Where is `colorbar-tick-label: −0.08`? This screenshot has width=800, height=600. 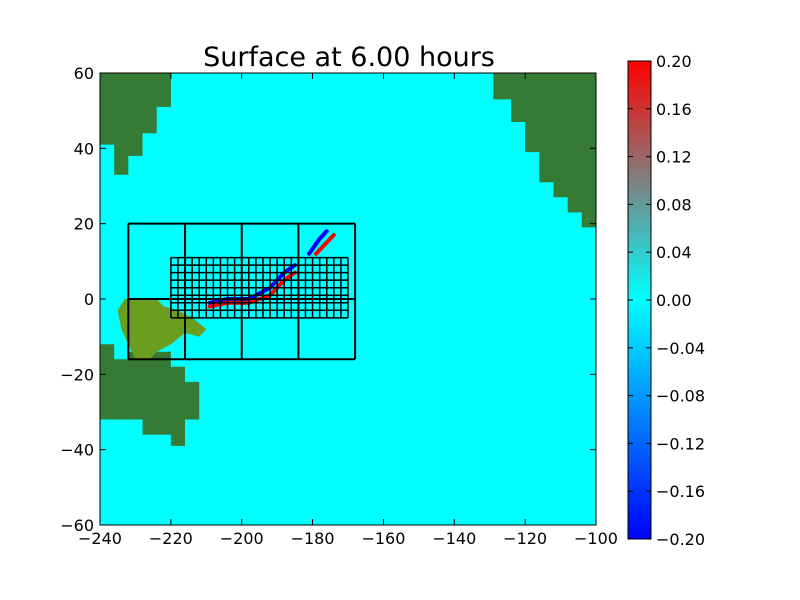
colorbar-tick-label: −0.08 is located at coordinates (680, 396).